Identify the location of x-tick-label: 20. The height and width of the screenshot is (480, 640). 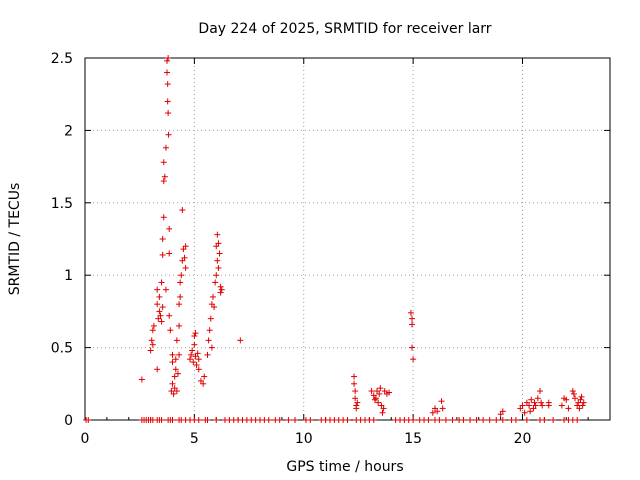
(523, 439).